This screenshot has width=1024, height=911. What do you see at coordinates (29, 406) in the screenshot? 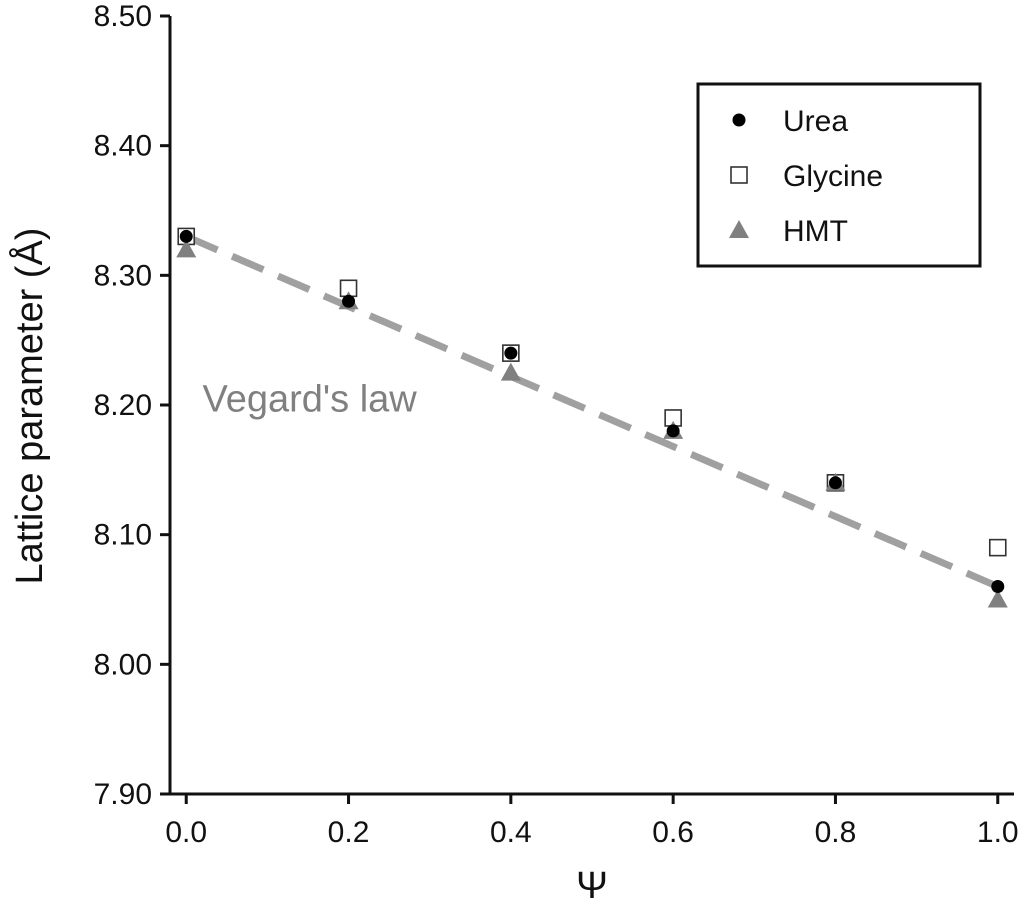
I see `y-axis-title: Lattice parameter (Å)` at bounding box center [29, 406].